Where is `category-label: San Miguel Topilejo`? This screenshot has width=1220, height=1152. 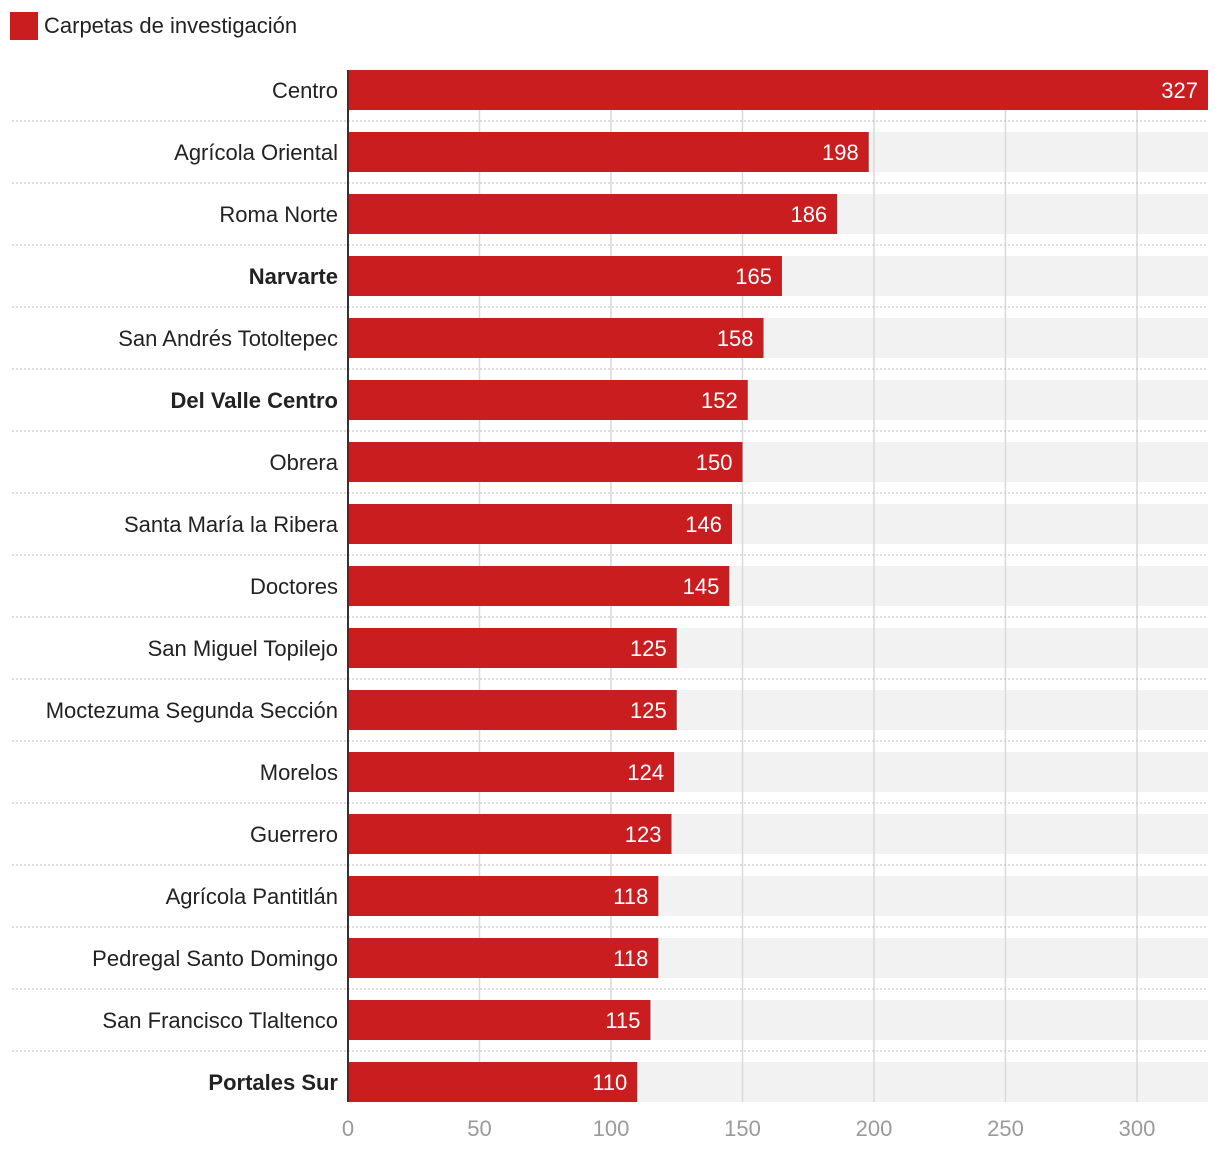
category-label: San Miguel Topilejo is located at coordinates (243, 648).